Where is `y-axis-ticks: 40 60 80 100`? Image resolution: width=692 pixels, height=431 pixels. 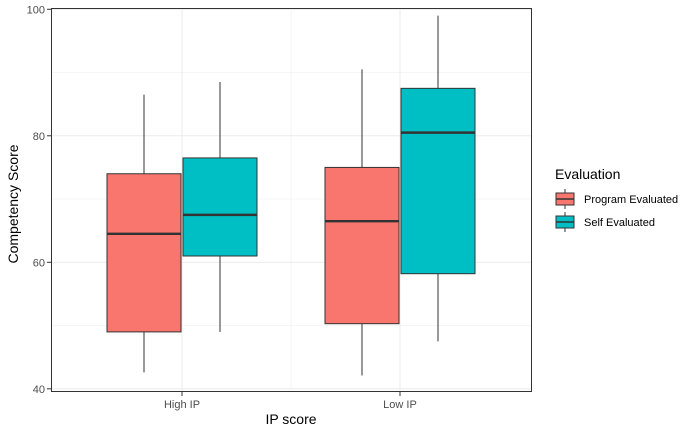
y-axis-ticks: 40 60 80 100 is located at coordinates (39, 200).